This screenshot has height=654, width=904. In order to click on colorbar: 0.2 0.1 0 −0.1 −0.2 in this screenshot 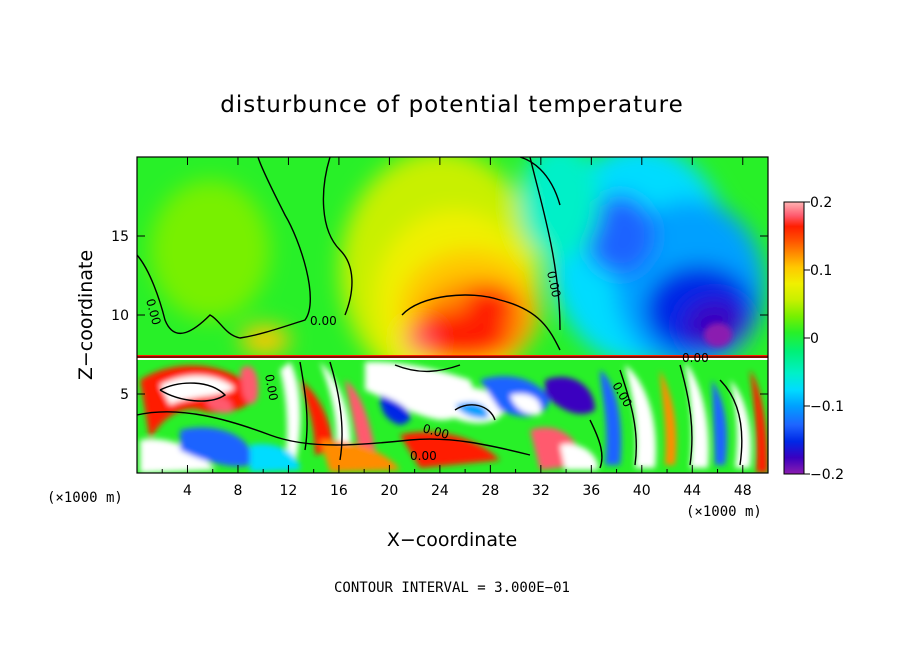, I will do `click(813, 339)`.